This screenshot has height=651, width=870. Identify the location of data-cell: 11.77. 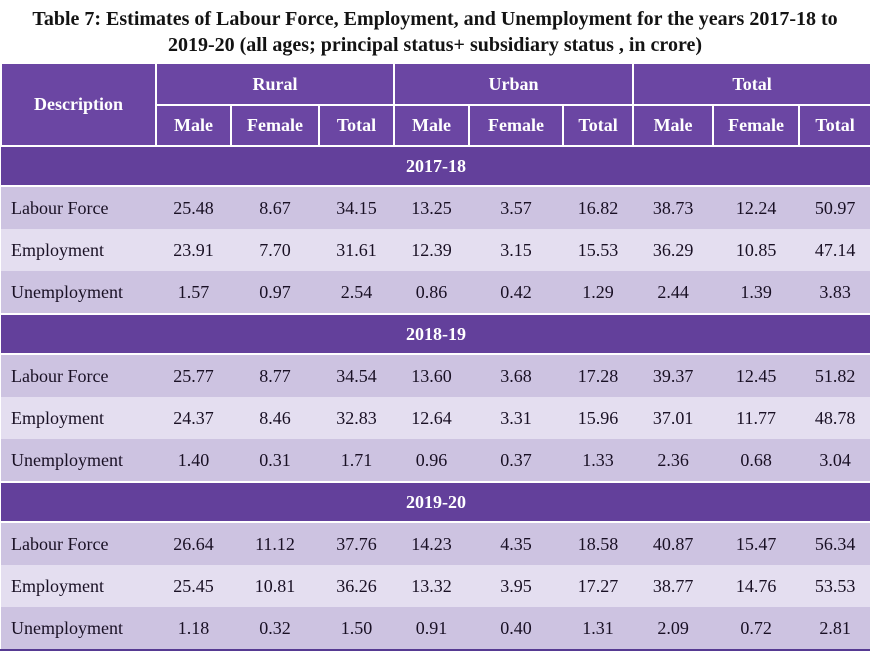
(756, 418).